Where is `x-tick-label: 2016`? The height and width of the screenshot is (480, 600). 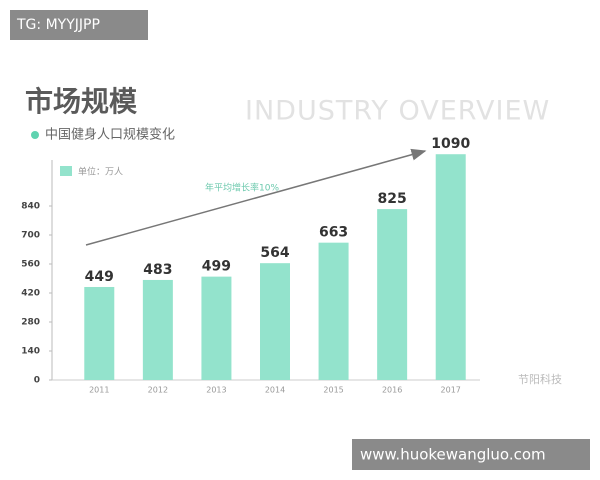 x-tick-label: 2016 is located at coordinates (392, 390).